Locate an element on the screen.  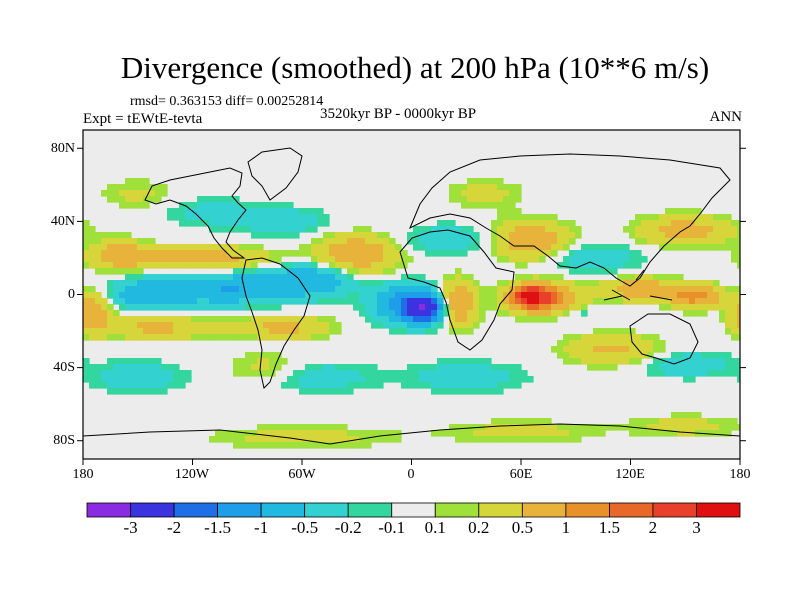
colorbar-label: -2 is located at coordinates (174, 527).